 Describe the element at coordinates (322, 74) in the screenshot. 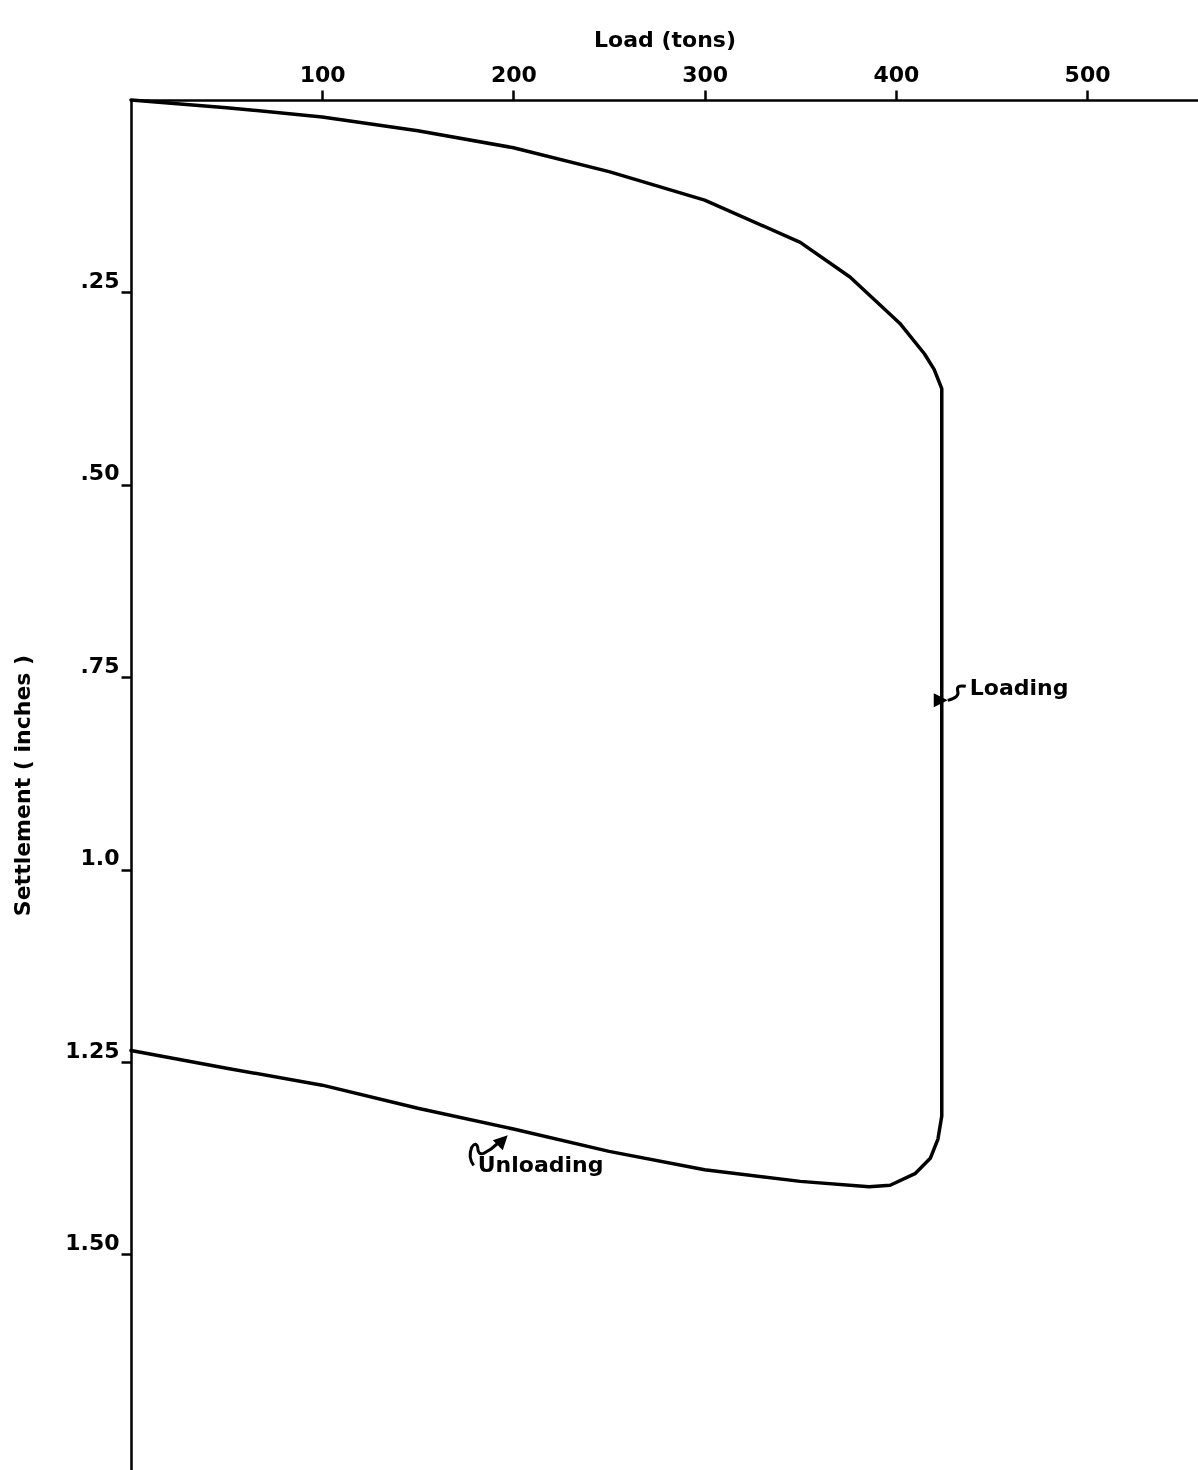

I see `x-tick-label: 100` at that location.